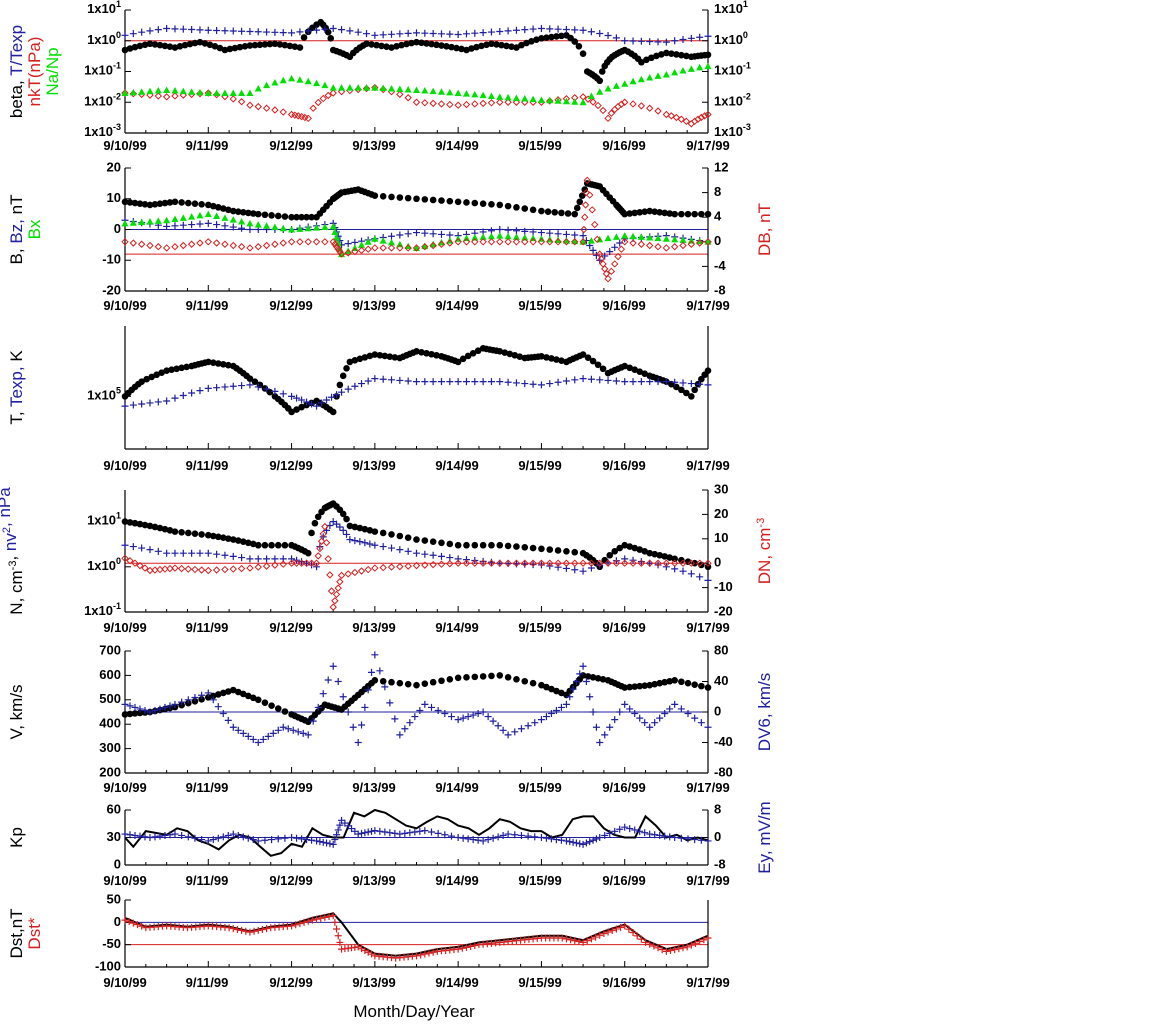 This screenshot has width=1152, height=1029. Describe the element at coordinates (16, 837) in the screenshot. I see `y-axis-title-part: Kp` at that location.